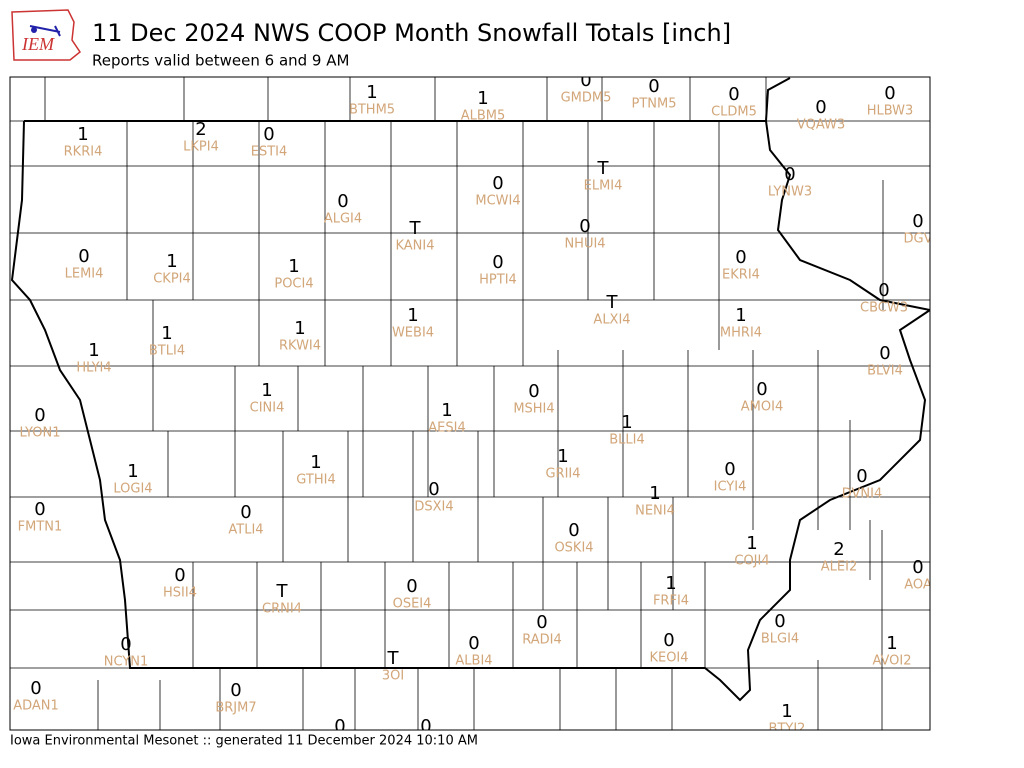 The height and width of the screenshot is (768, 1024). I want to click on station-id: BTLI4, so click(167, 351).